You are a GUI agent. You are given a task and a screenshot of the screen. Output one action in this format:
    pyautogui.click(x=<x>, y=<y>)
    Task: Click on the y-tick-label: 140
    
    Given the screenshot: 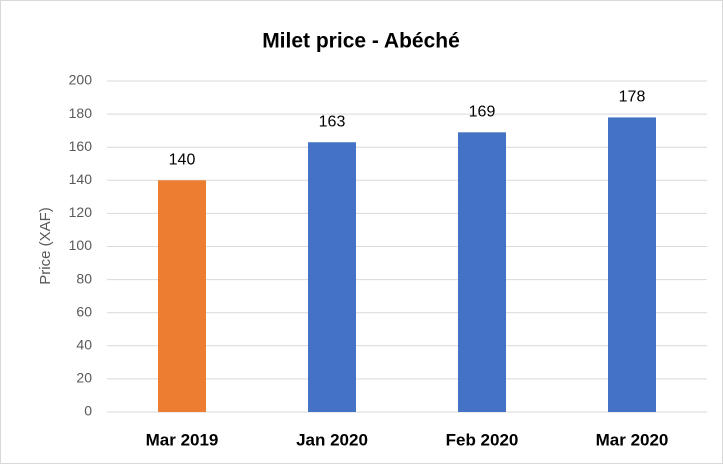 What is the action you would take?
    pyautogui.click(x=81, y=179)
    